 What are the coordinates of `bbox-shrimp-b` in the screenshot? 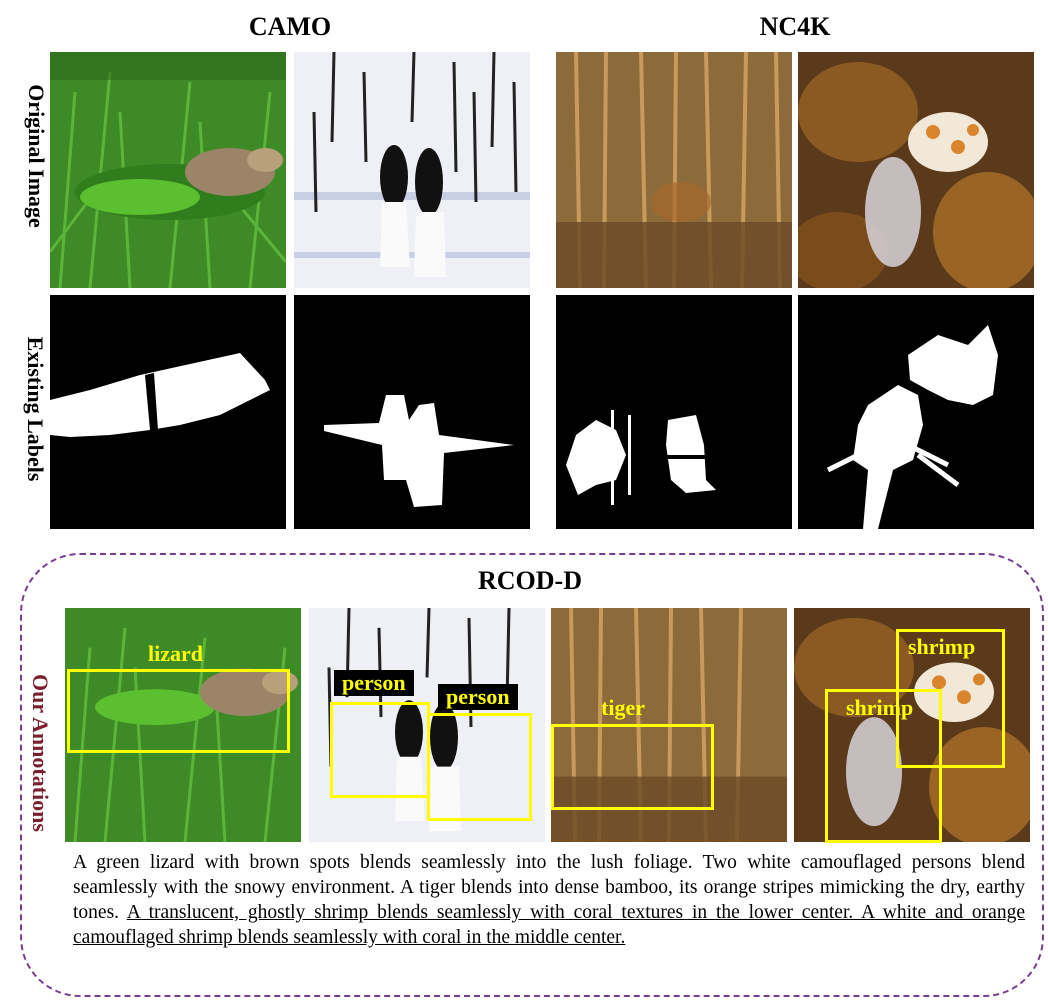 It's located at (950, 698).